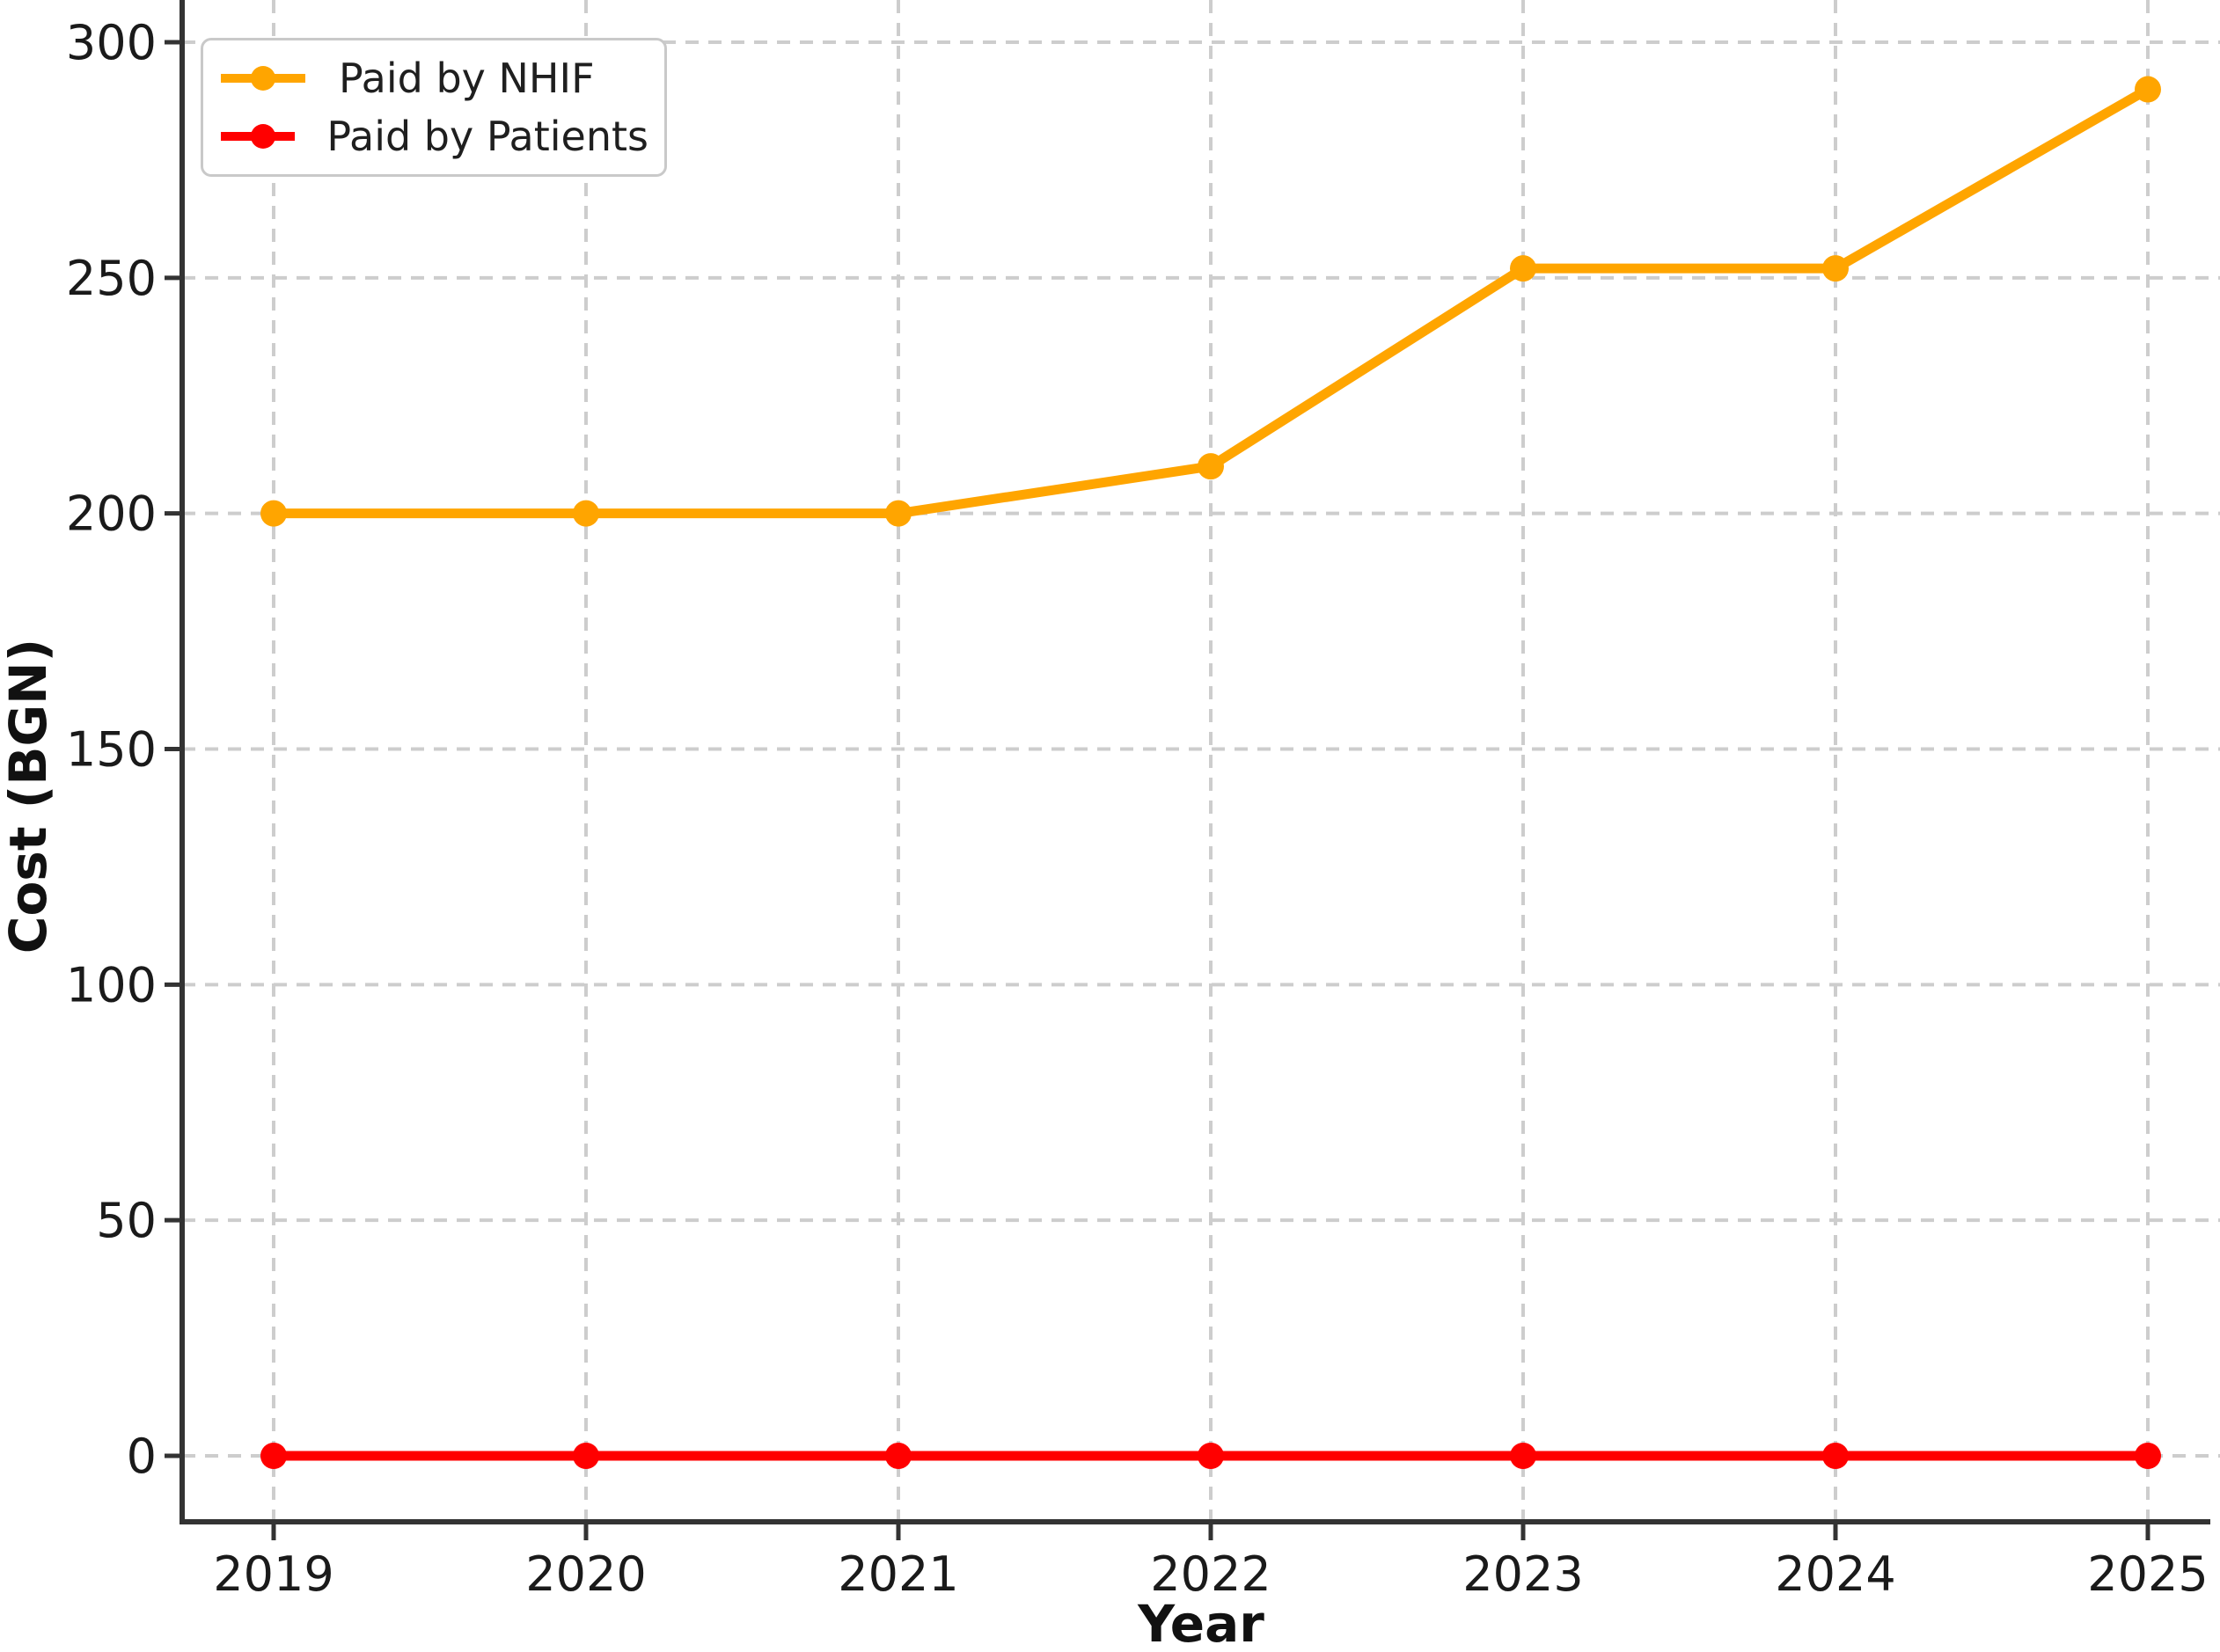 Image resolution: width=2220 pixels, height=1652 pixels. What do you see at coordinates (487, 136) in the screenshot?
I see `legend-label-patients: Paid by Patients` at bounding box center [487, 136].